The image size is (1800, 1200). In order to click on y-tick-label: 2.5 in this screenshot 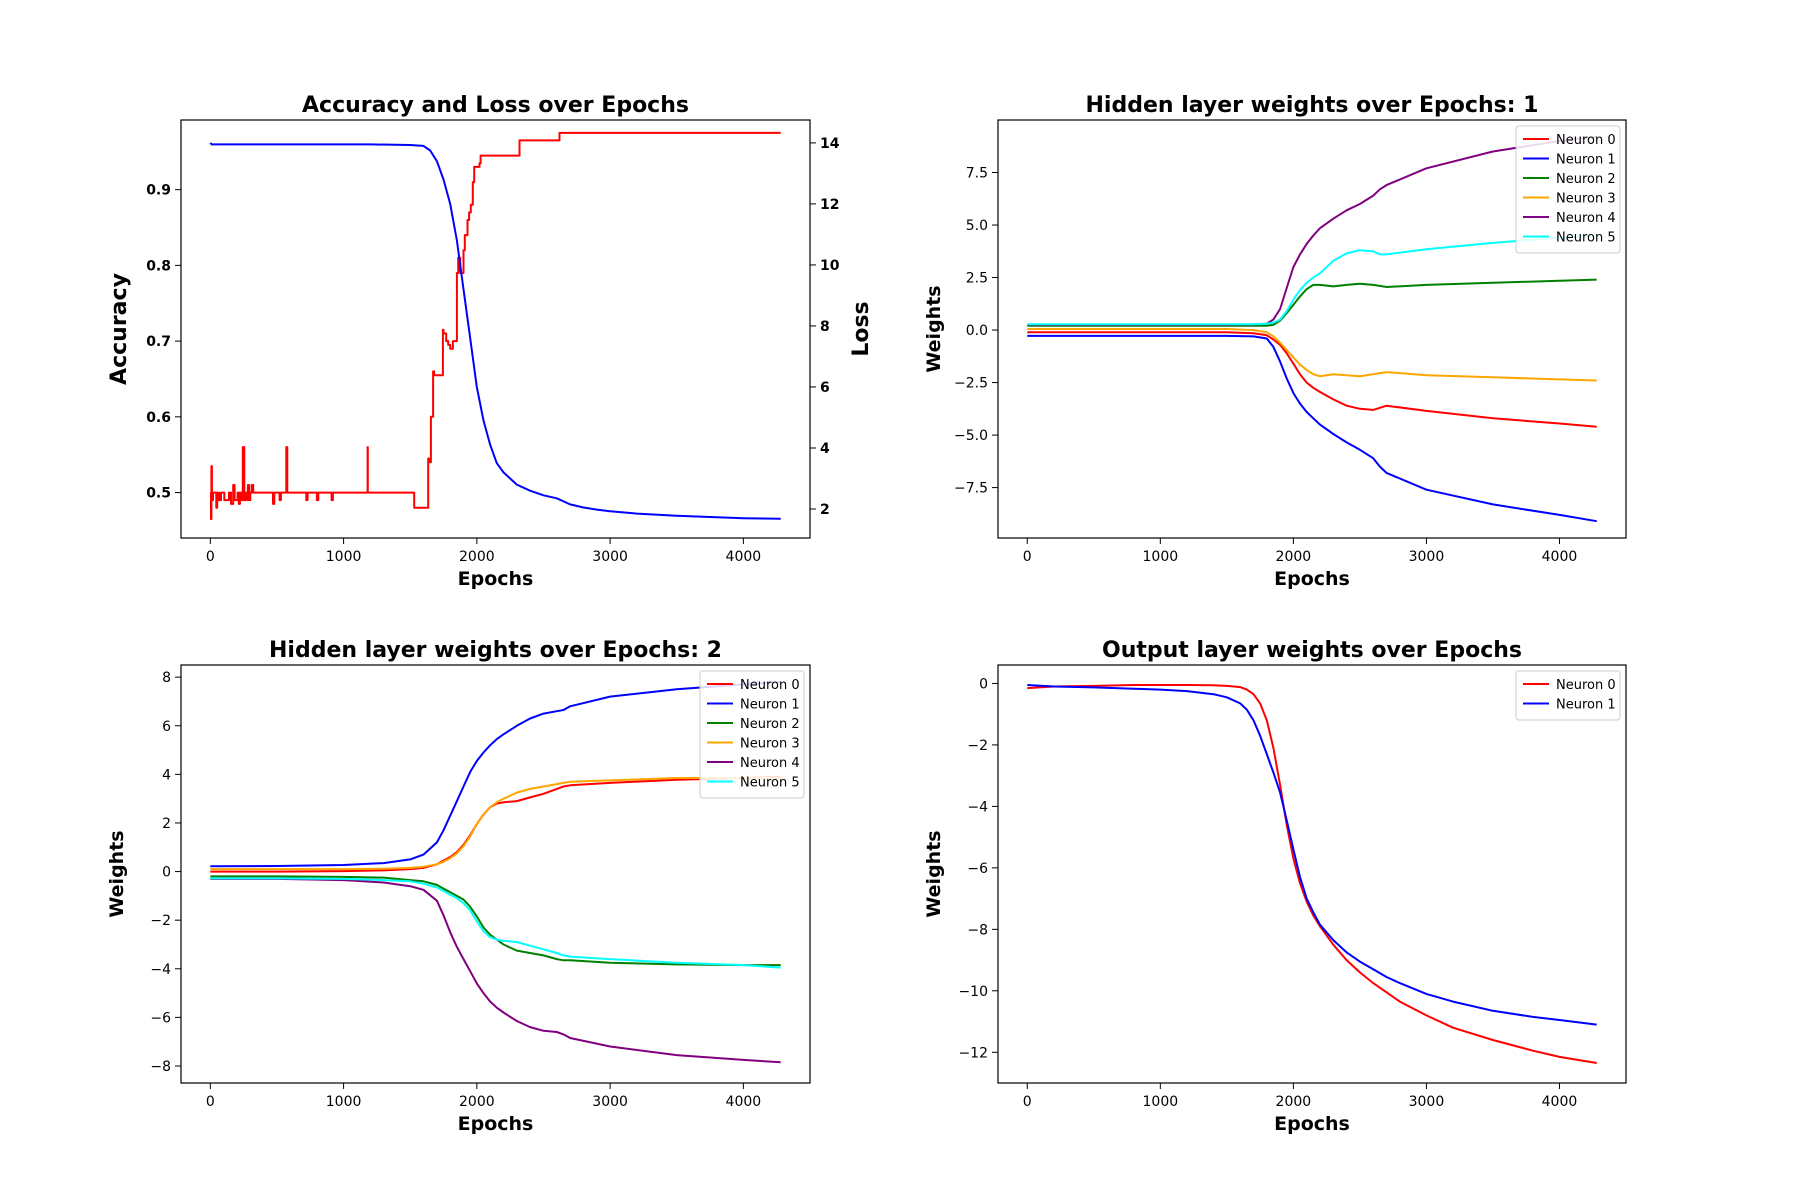, I will do `click(977, 279)`.